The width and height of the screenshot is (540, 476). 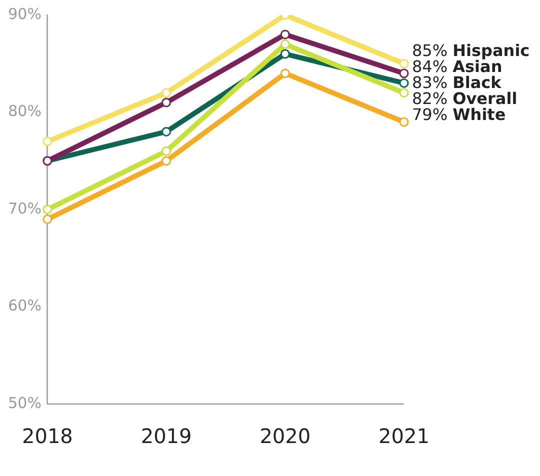 What do you see at coordinates (491, 50) in the screenshot?
I see `text: Hispanic` at bounding box center [491, 50].